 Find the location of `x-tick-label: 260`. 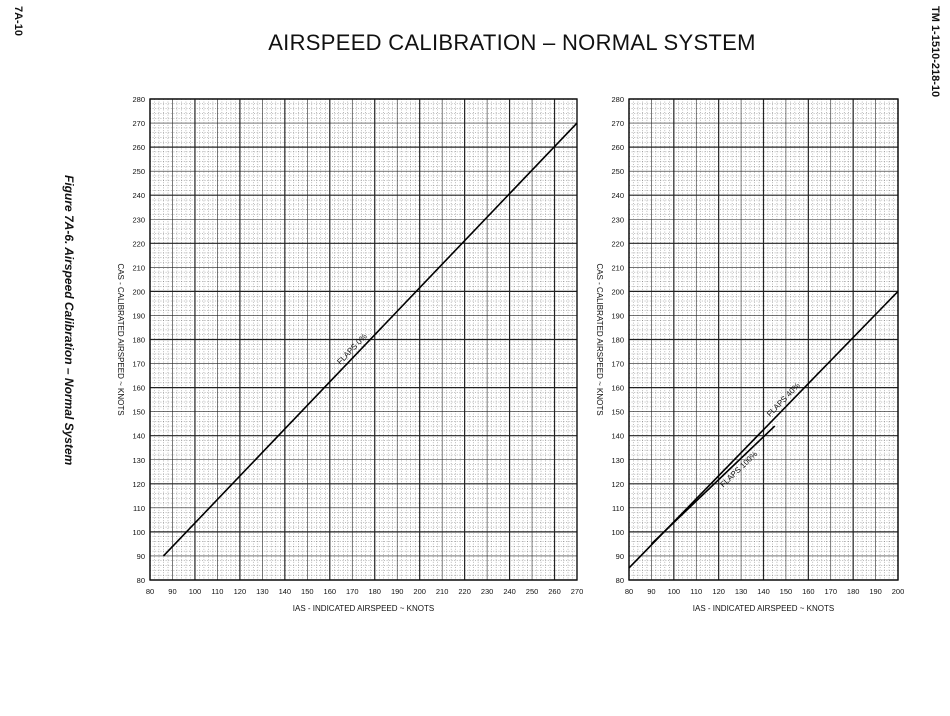

x-tick-label: 260 is located at coordinates (554, 591).